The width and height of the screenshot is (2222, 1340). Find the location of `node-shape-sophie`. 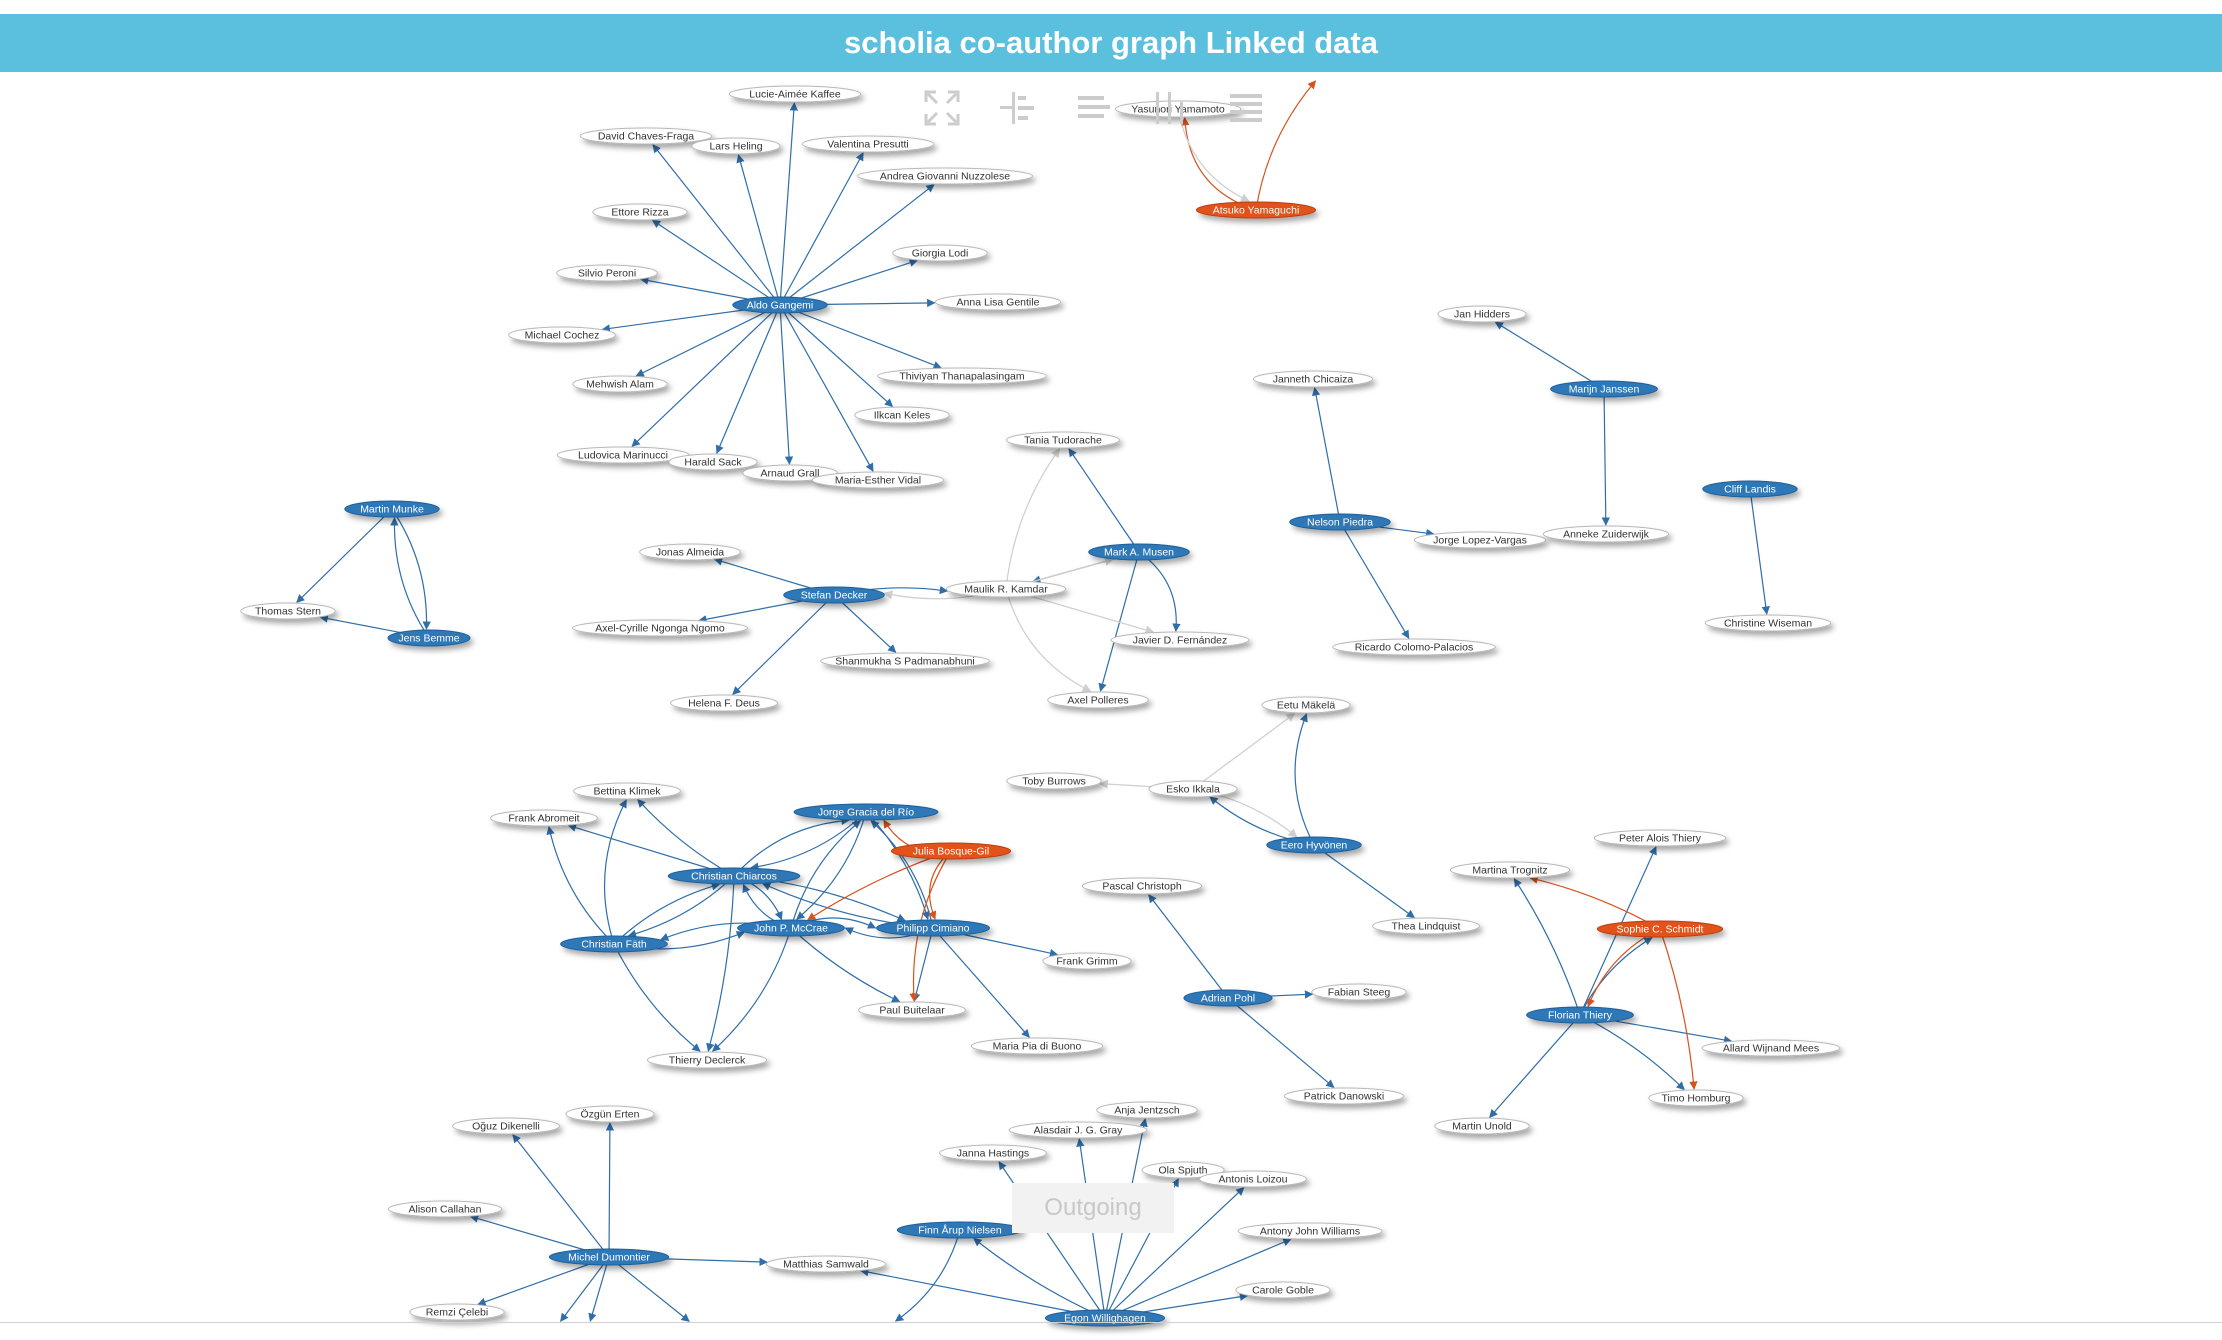

node-shape-sophie is located at coordinates (1660, 929).